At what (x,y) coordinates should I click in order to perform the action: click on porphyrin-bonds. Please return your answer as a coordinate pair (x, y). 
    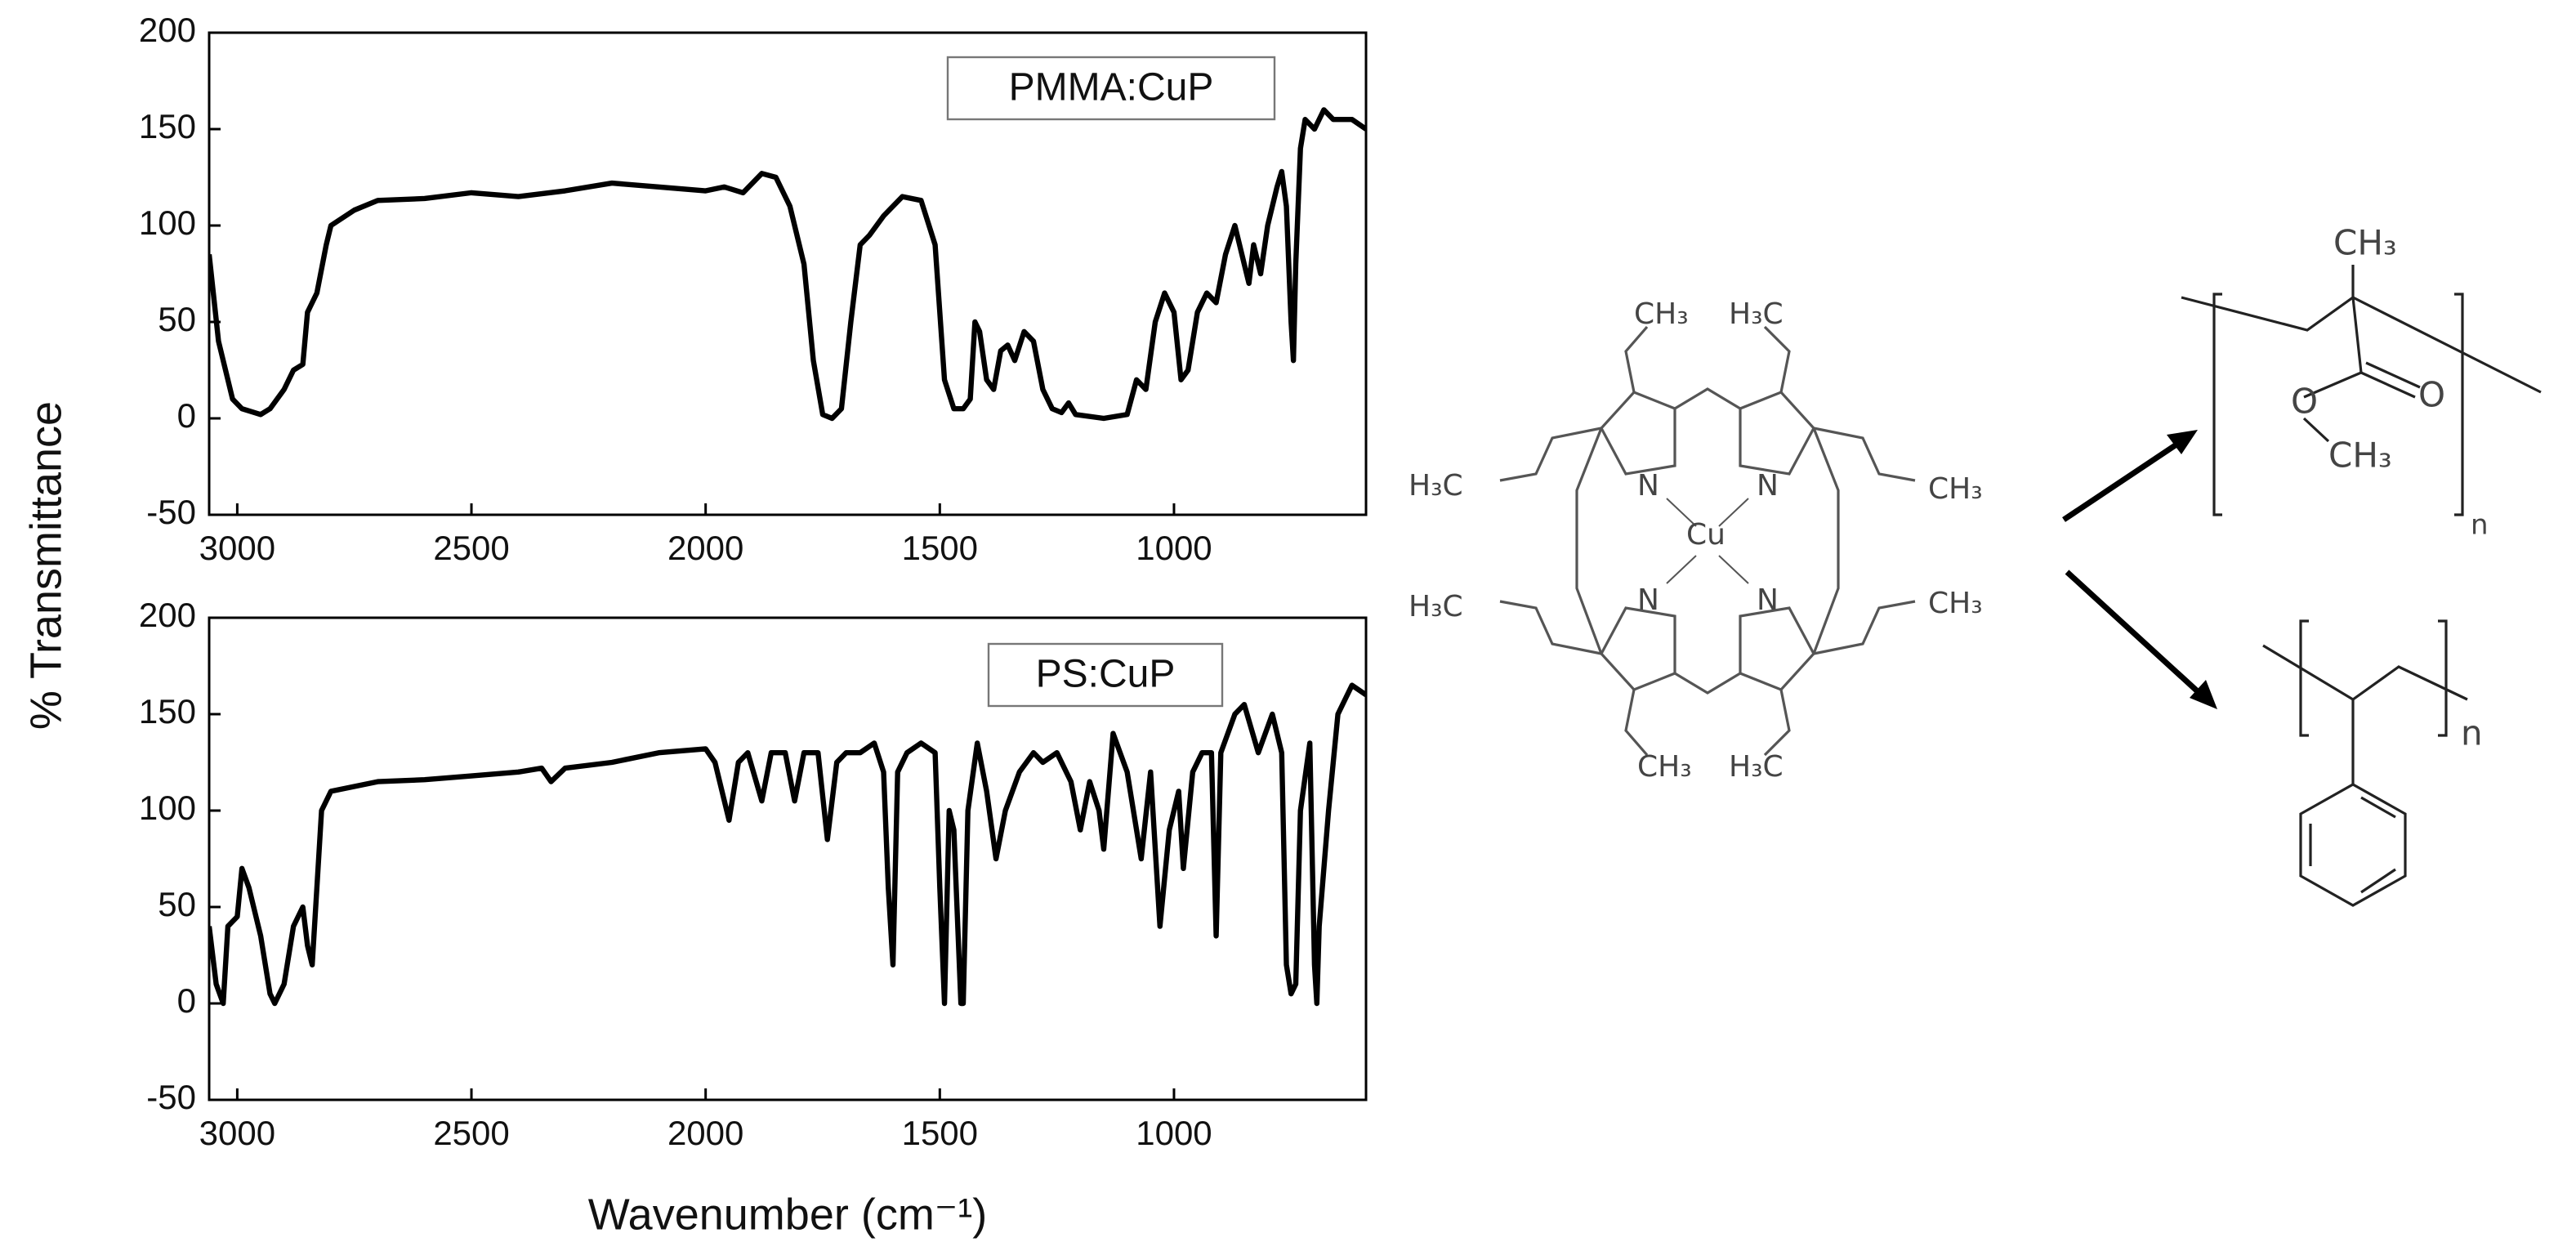
    Looking at the image, I should click on (1708, 541).